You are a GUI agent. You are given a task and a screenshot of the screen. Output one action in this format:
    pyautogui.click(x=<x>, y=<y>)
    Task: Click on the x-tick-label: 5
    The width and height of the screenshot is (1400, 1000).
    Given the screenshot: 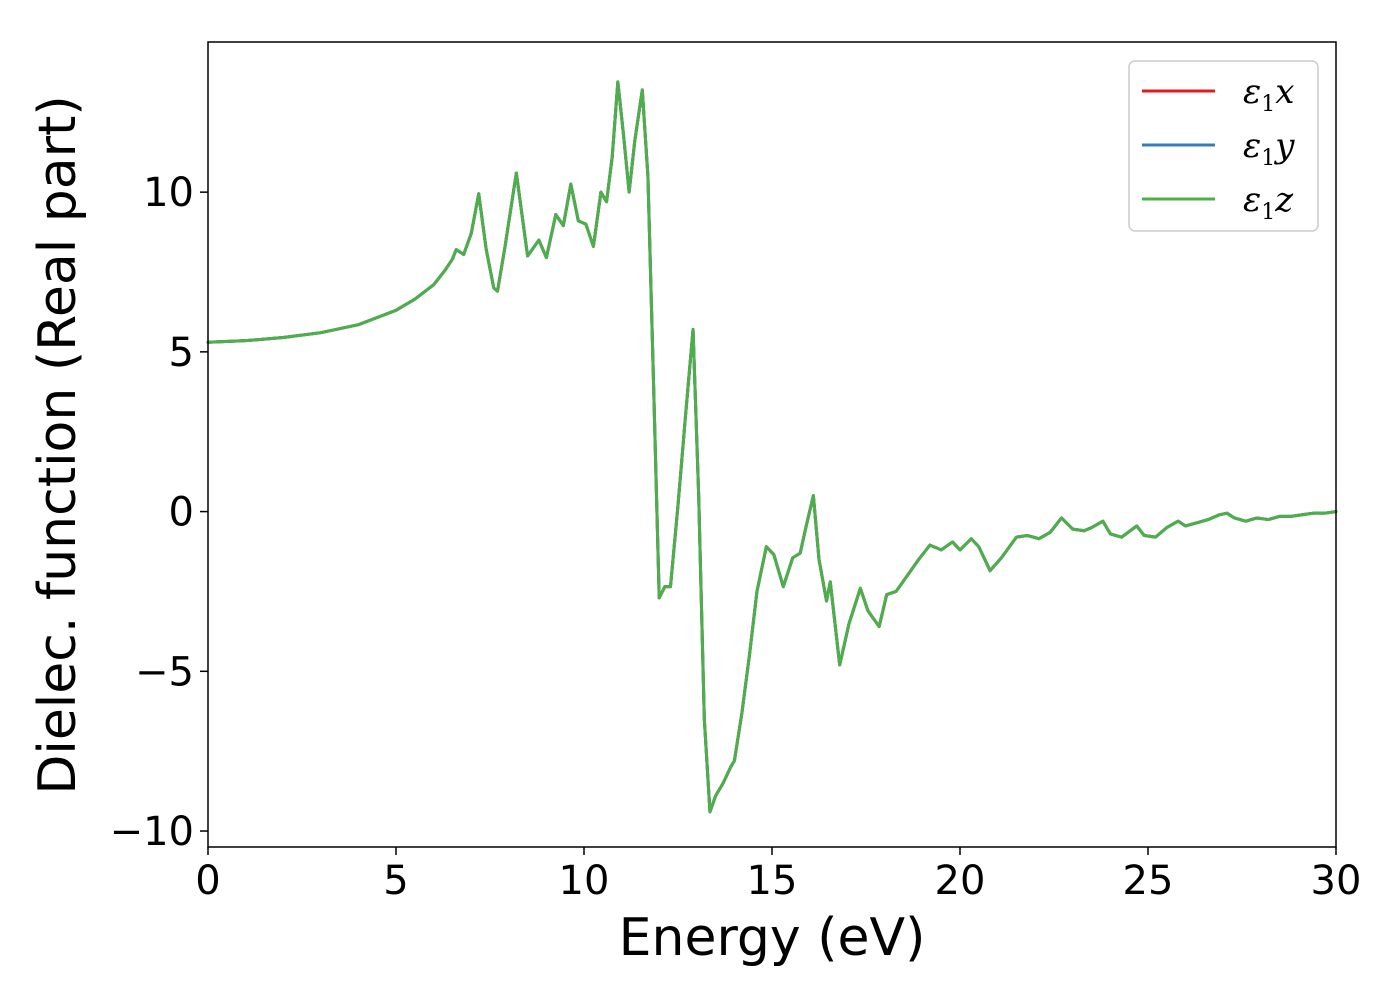 What is the action you would take?
    pyautogui.click(x=395, y=881)
    